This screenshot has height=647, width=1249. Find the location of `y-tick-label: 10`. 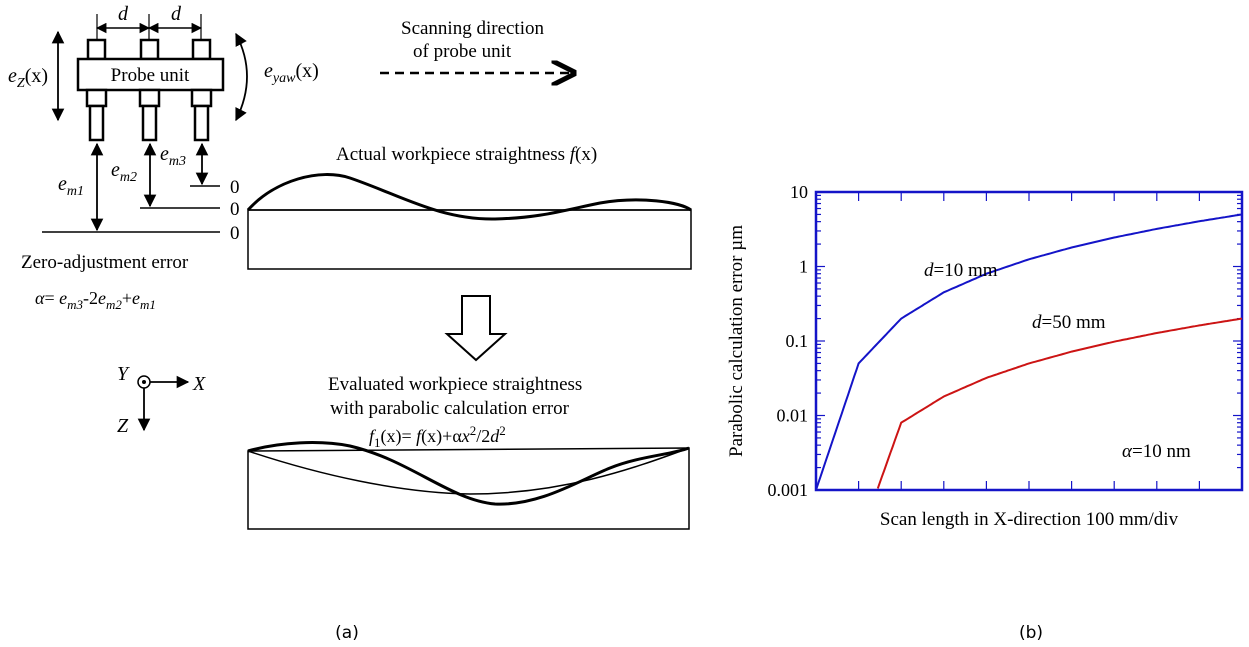

y-tick-label: 10 is located at coordinates (799, 192).